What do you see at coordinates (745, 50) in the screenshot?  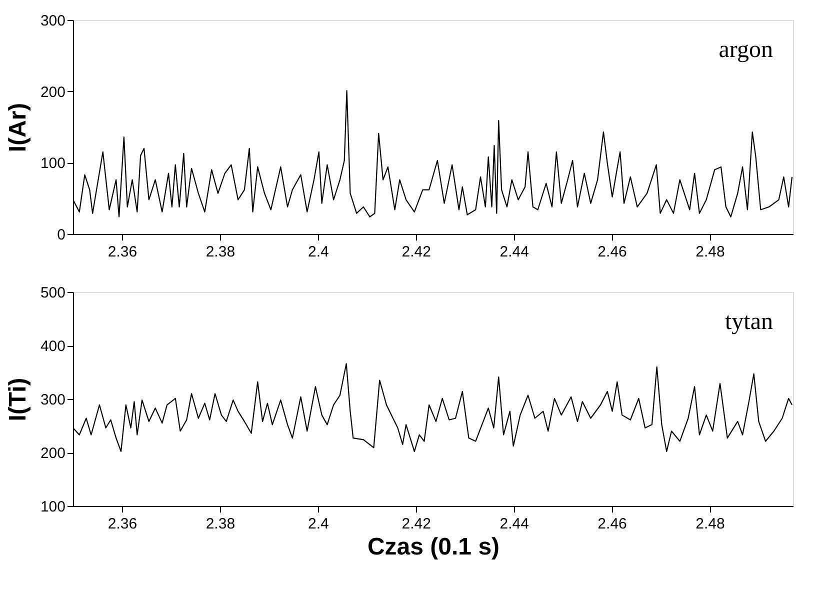 I see `text: argon` at bounding box center [745, 50].